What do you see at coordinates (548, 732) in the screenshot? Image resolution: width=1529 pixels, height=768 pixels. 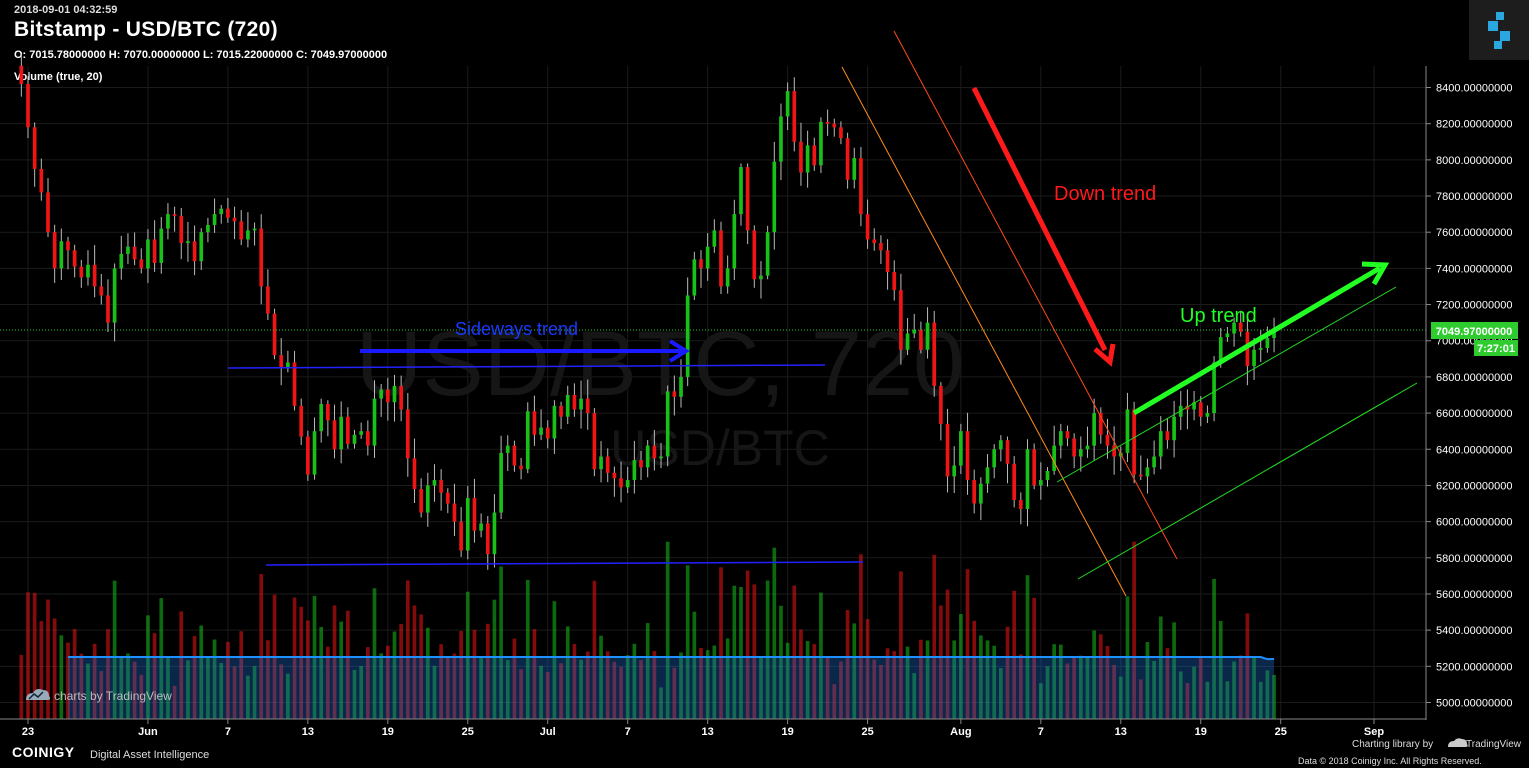 I see `x-tick-label: Jul` at bounding box center [548, 732].